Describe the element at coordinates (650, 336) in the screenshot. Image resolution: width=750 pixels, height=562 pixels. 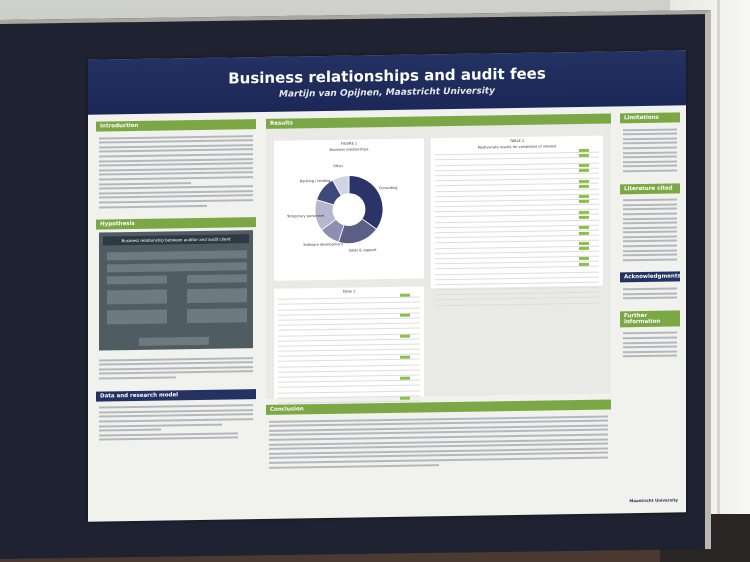
I see `section-further: Further information` at that location.